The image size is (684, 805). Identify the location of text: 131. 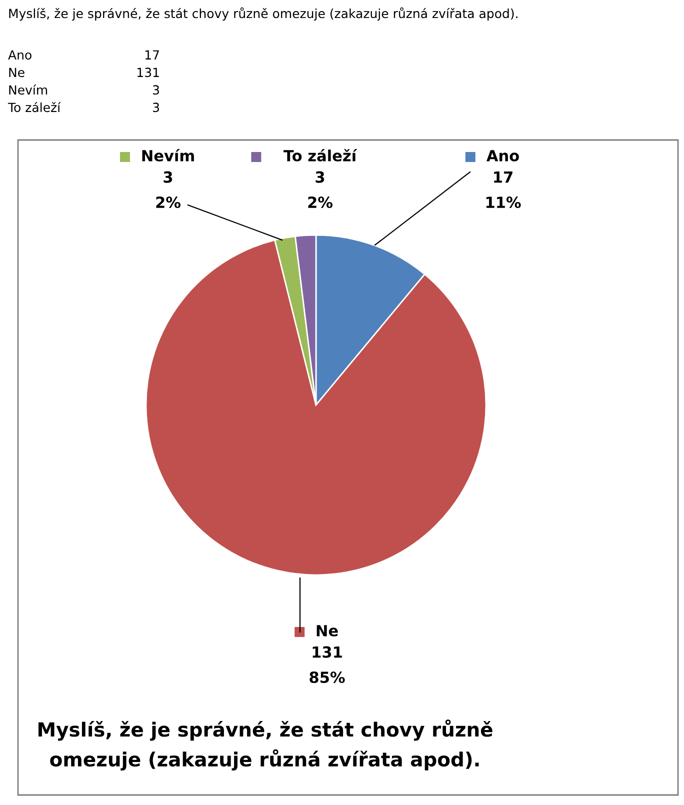
(148, 73).